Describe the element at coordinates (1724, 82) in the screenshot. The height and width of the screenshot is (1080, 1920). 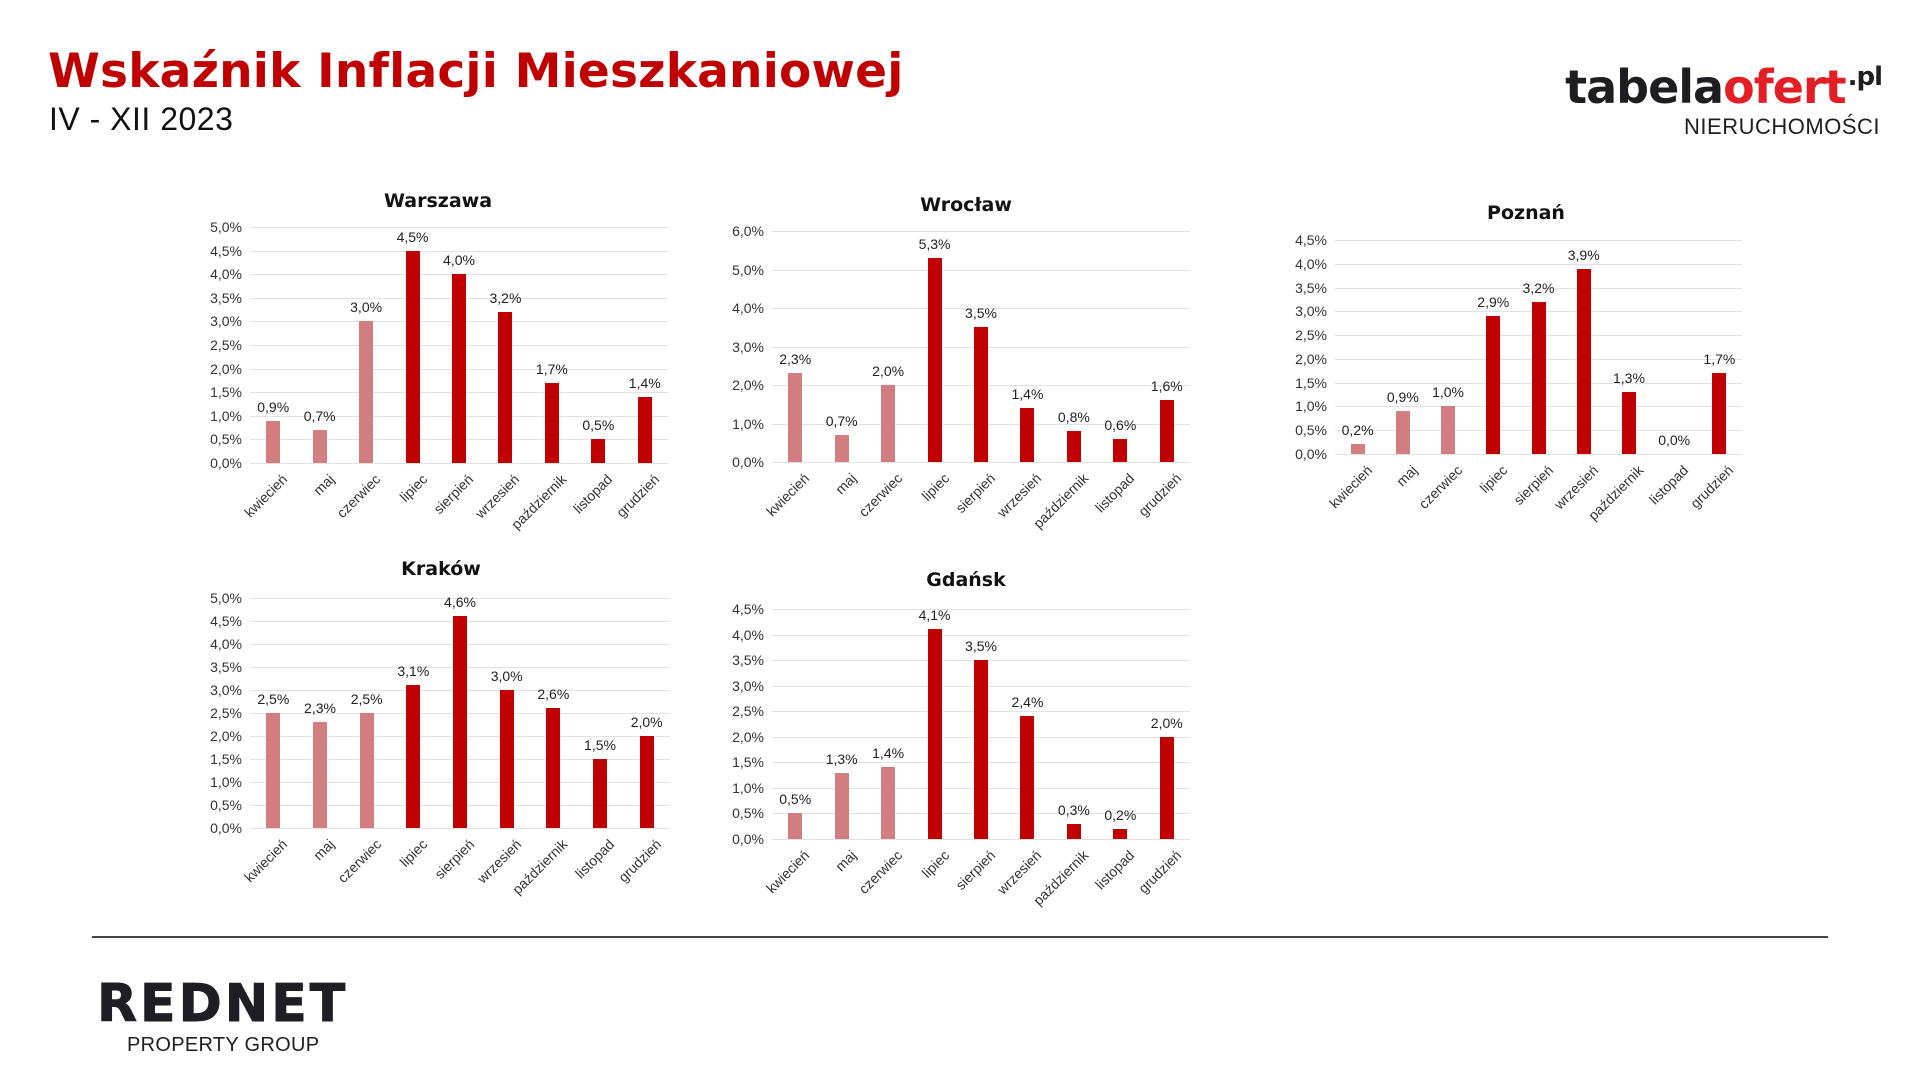
I see `tabelaofert-wordmark: tabelaofert.pl` at that location.